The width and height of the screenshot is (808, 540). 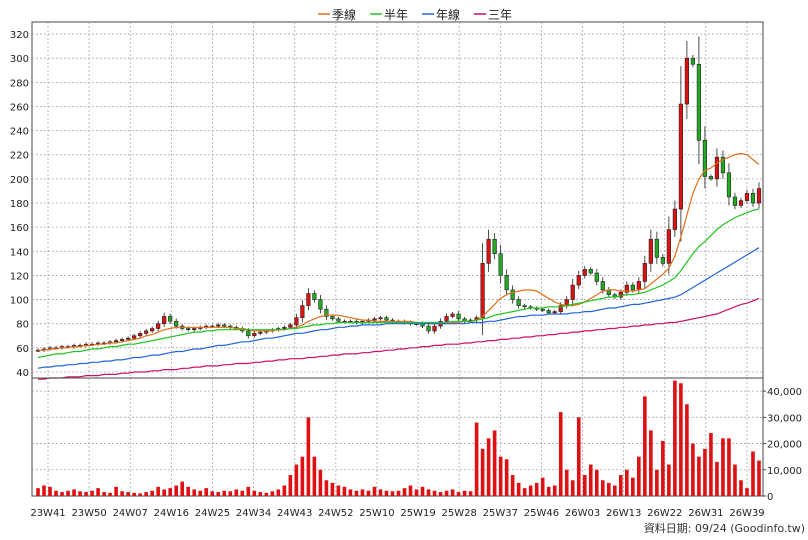 What do you see at coordinates (784, 445) in the screenshot?
I see `volume-tick-label: 20,000` at bounding box center [784, 445].